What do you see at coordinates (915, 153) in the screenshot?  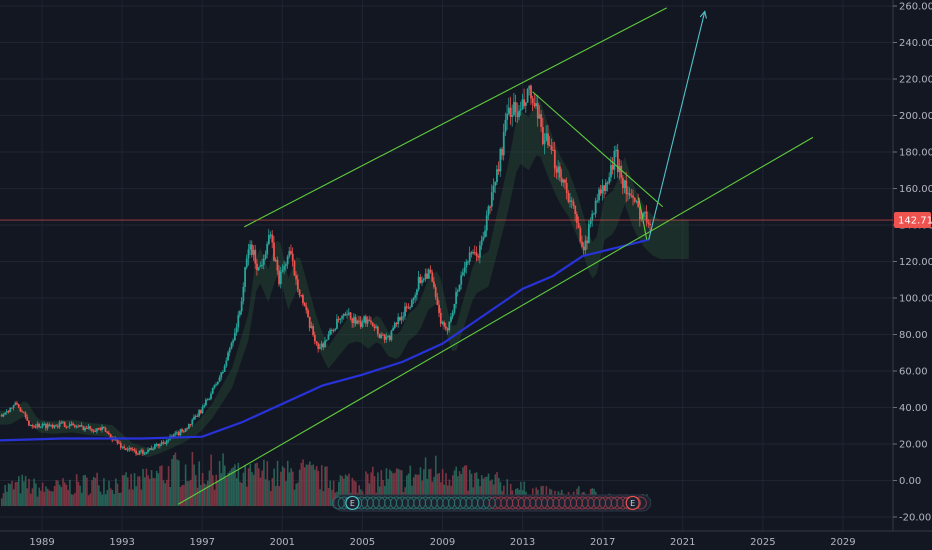 I see `y-tick-label: 180.00` at bounding box center [915, 153].